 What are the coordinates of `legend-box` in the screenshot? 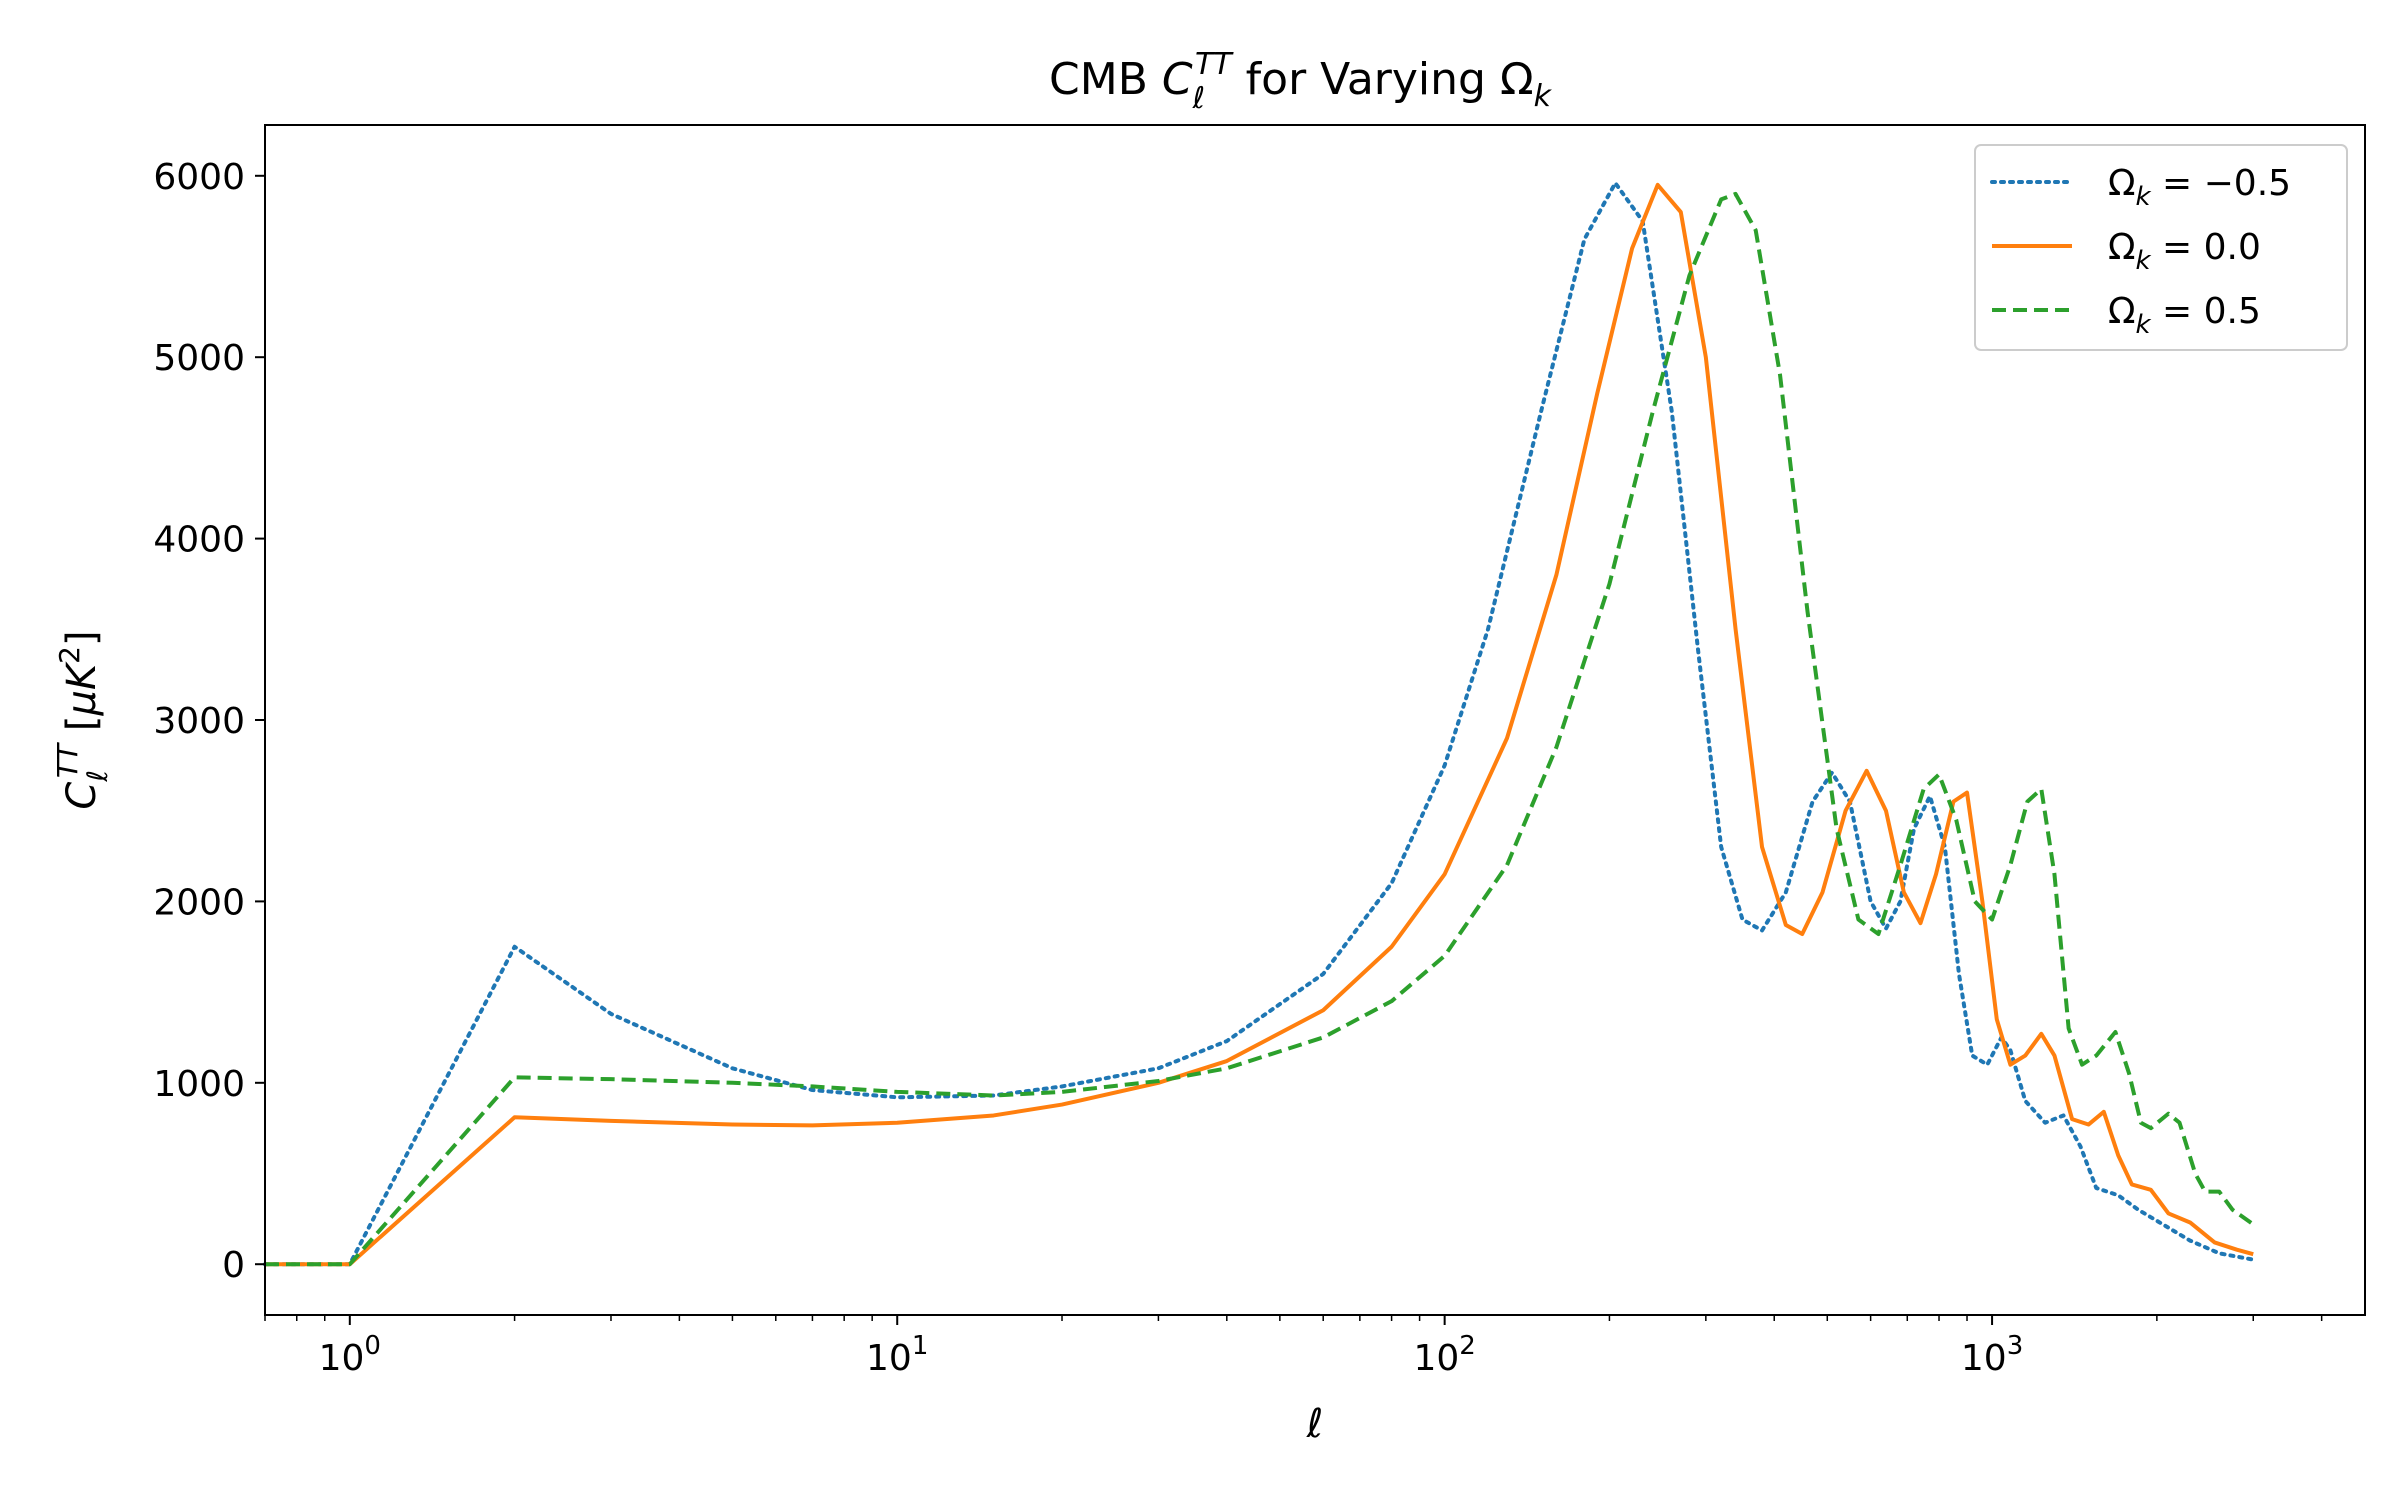 It's located at (2161, 247).